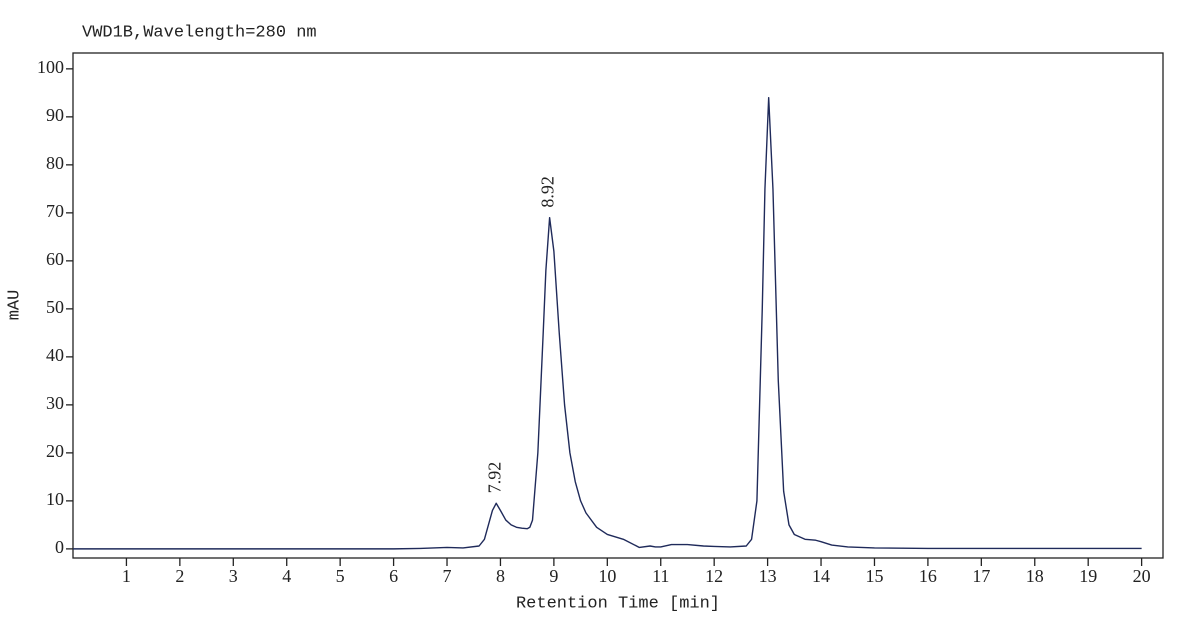 Image resolution: width=1200 pixels, height=622 pixels. What do you see at coordinates (55, 499) in the screenshot?
I see `y-tick-label: 10` at bounding box center [55, 499].